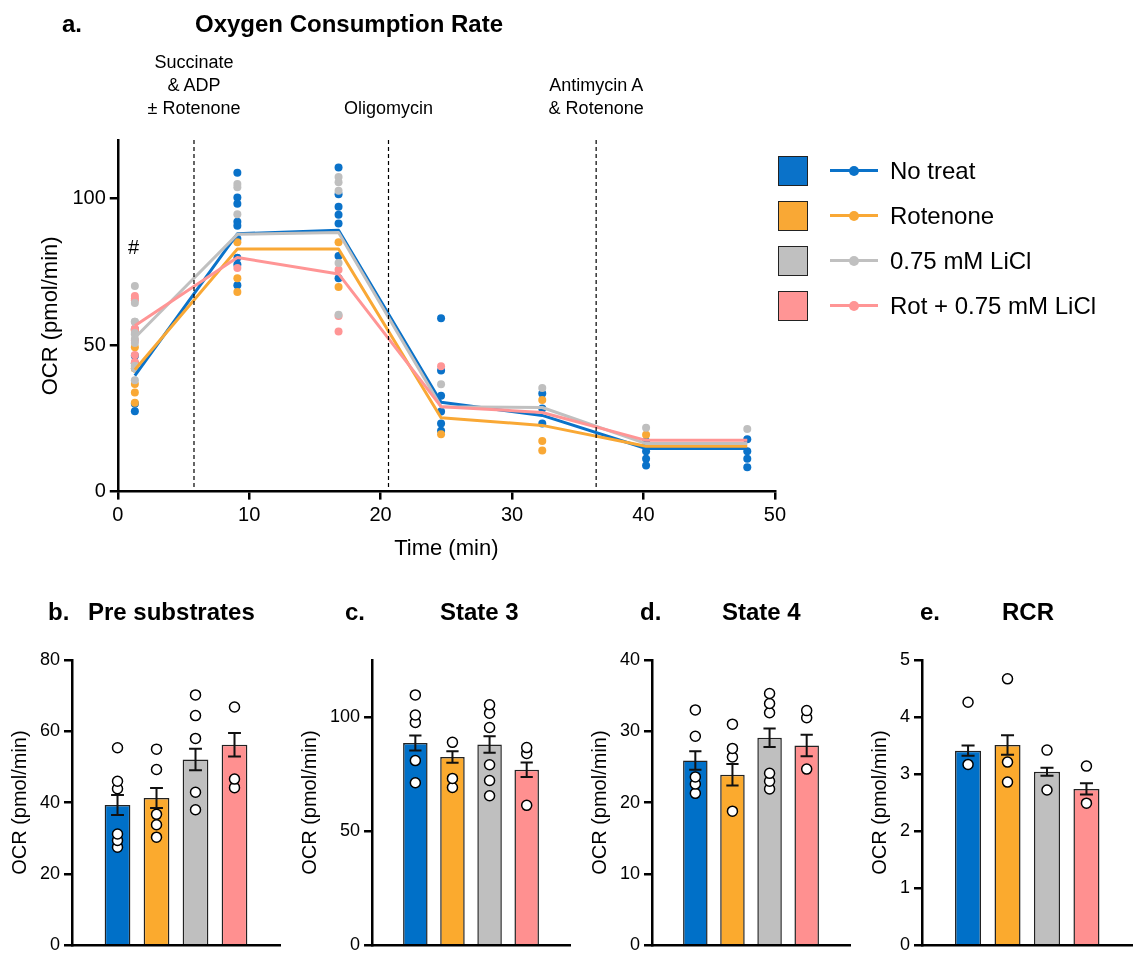 Image resolution: width=1139 pixels, height=960 pixels. Describe the element at coordinates (761, 612) in the screenshot. I see `chart-title: State 4` at that location.